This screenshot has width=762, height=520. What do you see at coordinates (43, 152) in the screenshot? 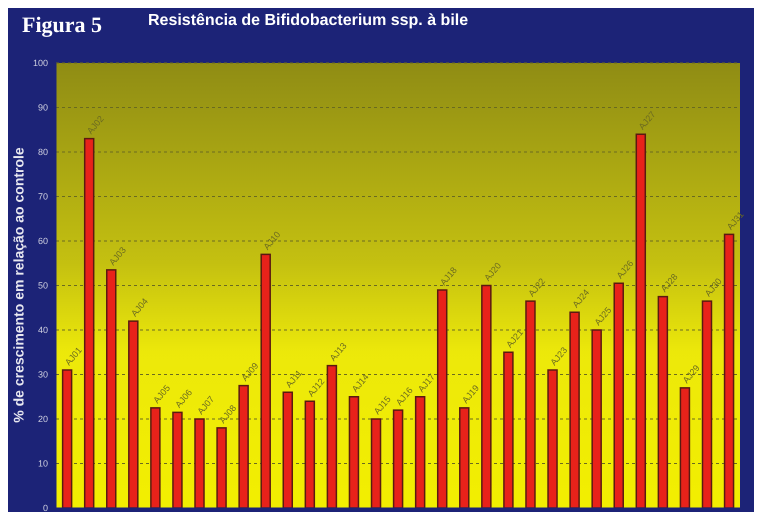
I see `y-tick-label: 80` at bounding box center [43, 152].